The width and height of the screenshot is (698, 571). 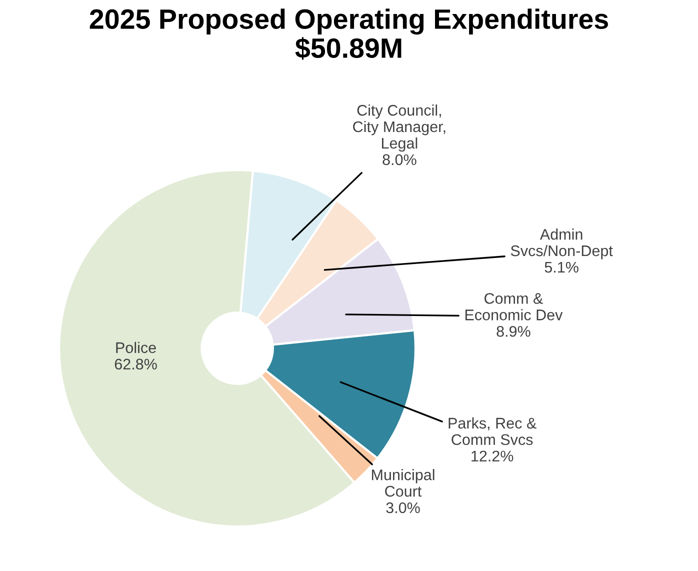 What do you see at coordinates (561, 267) in the screenshot?
I see `data-label: 5.1%` at bounding box center [561, 267].